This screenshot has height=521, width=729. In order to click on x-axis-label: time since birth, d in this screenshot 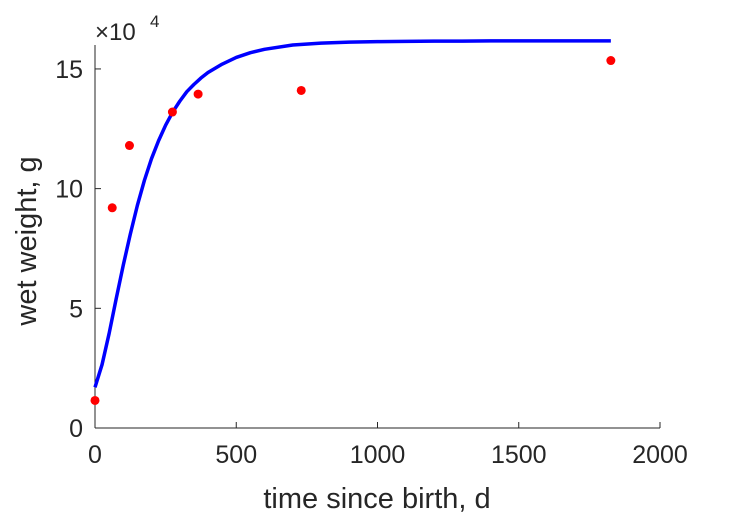, I will do `click(376, 499)`.